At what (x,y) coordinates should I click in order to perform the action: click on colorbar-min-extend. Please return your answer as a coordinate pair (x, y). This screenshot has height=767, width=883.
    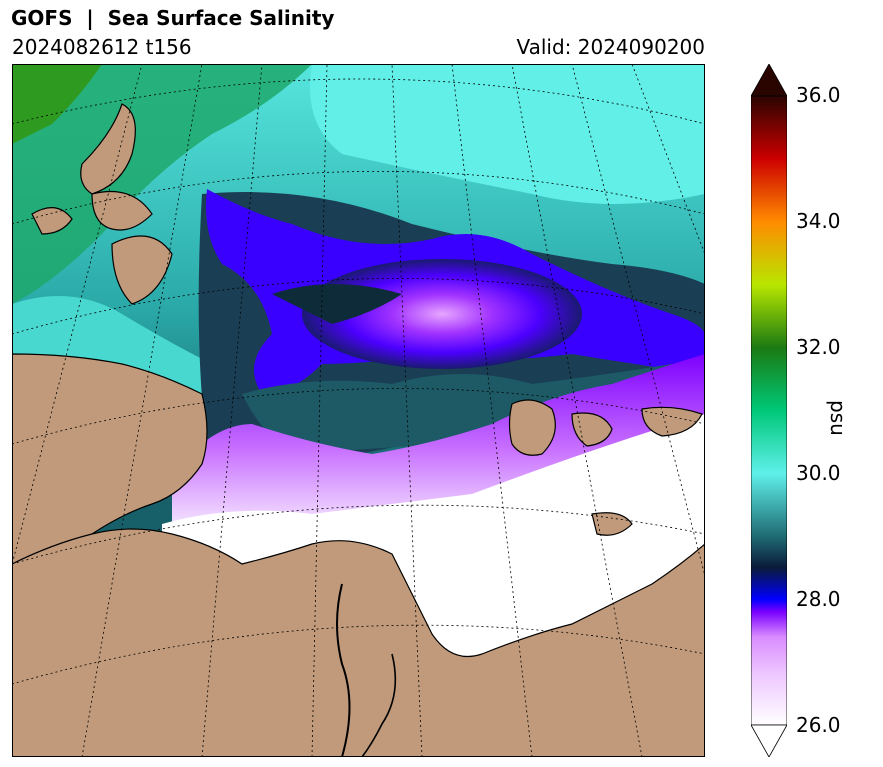
    Looking at the image, I should click on (769, 741).